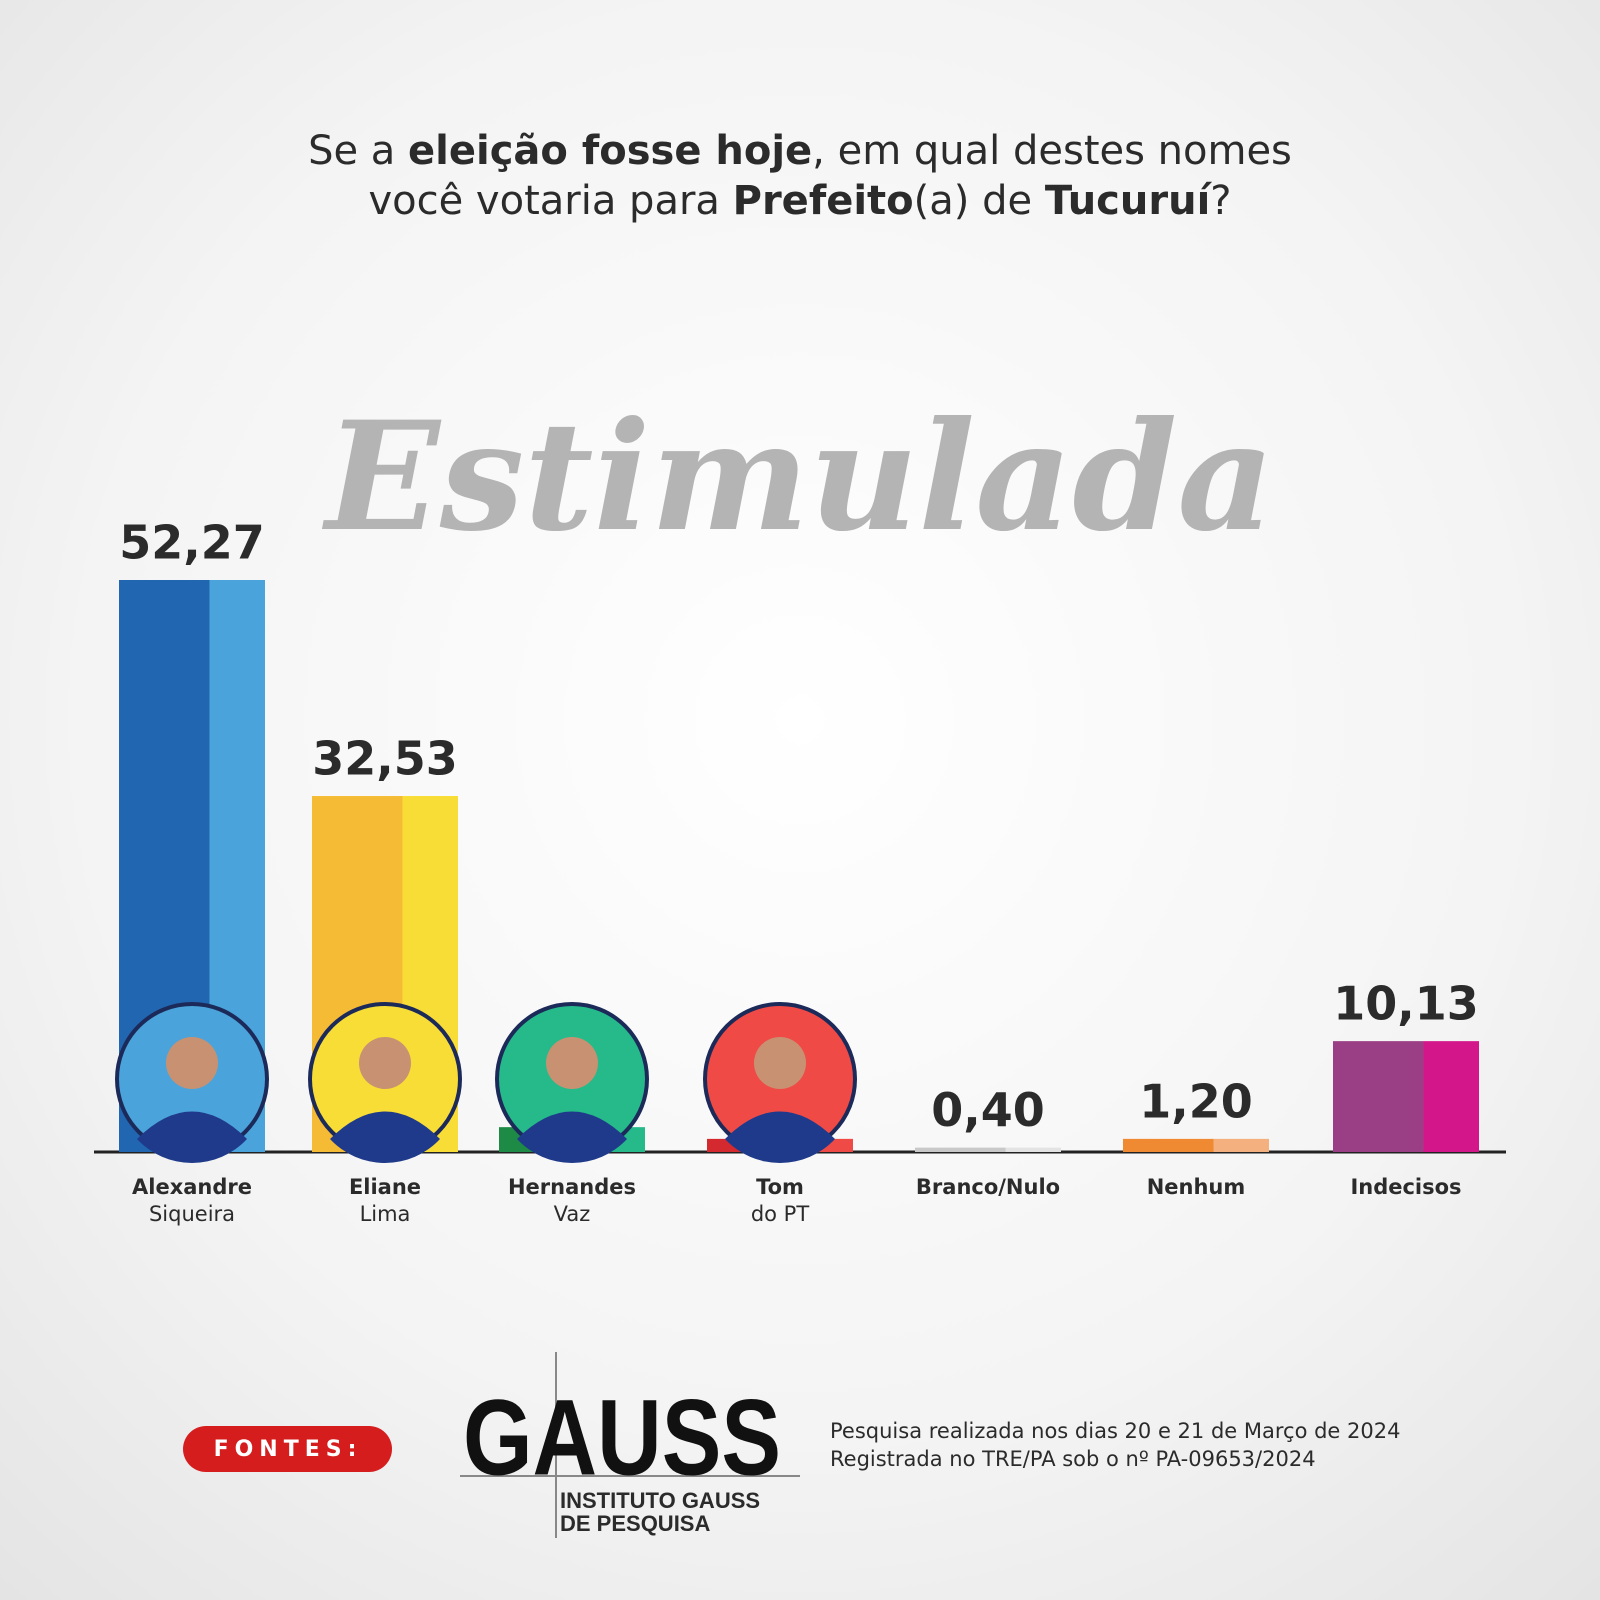  I want to click on x-tick-label: Lima, so click(385, 1214).